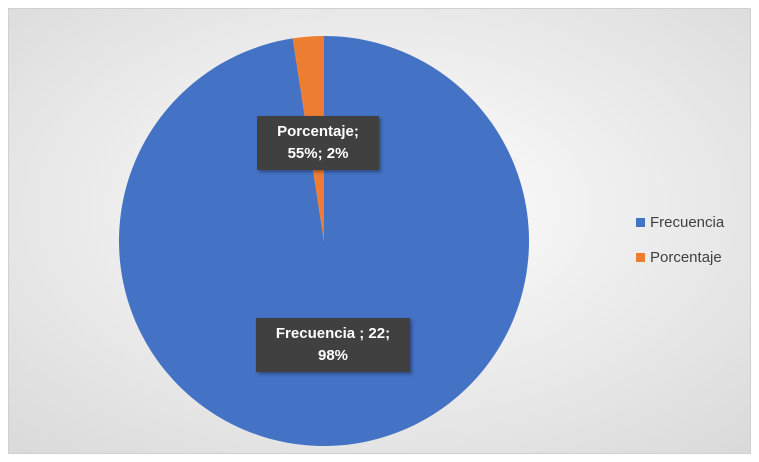  I want to click on data-label: Porcentaje; 55%; 2%, so click(318, 143).